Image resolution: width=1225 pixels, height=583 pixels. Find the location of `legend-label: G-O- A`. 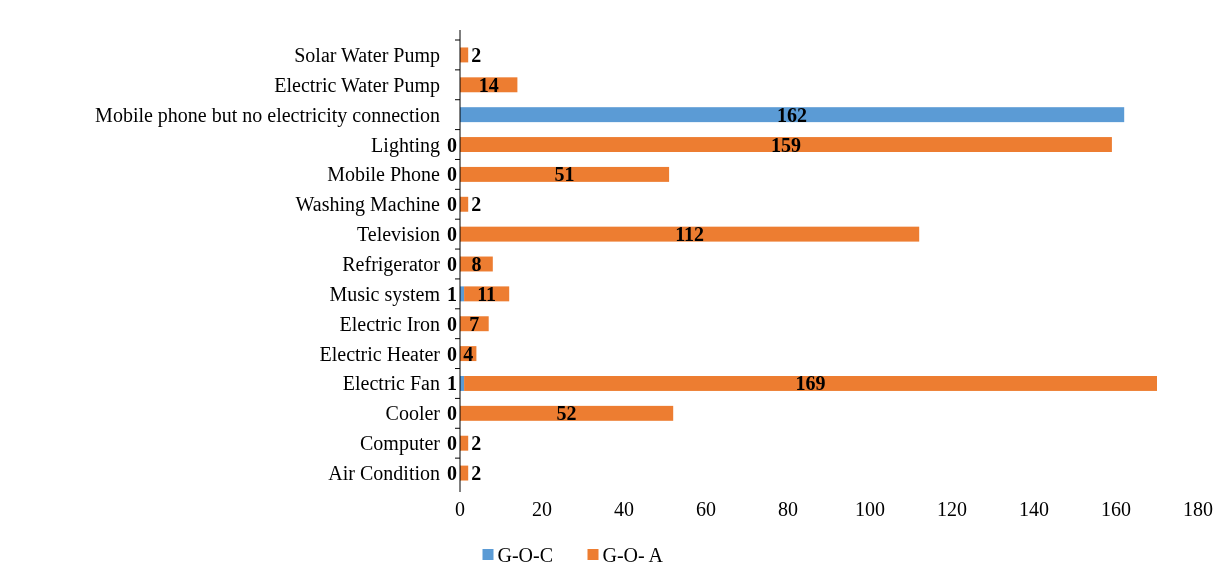

legend-label: G-O- A is located at coordinates (633, 555).